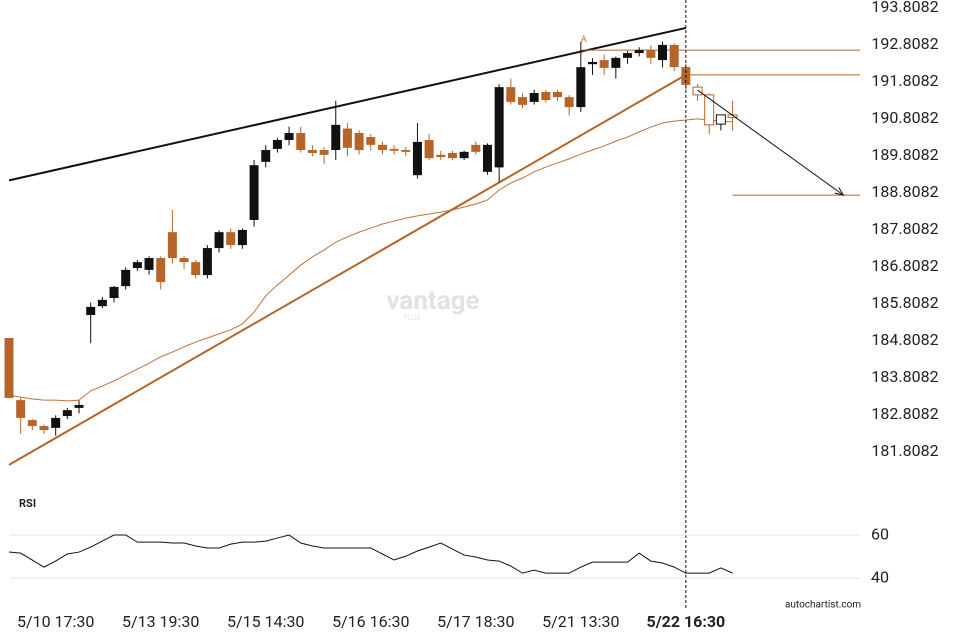 This screenshot has width=960, height=640. Describe the element at coordinates (880, 533) in the screenshot. I see `rsi-tick-label: 60` at that location.